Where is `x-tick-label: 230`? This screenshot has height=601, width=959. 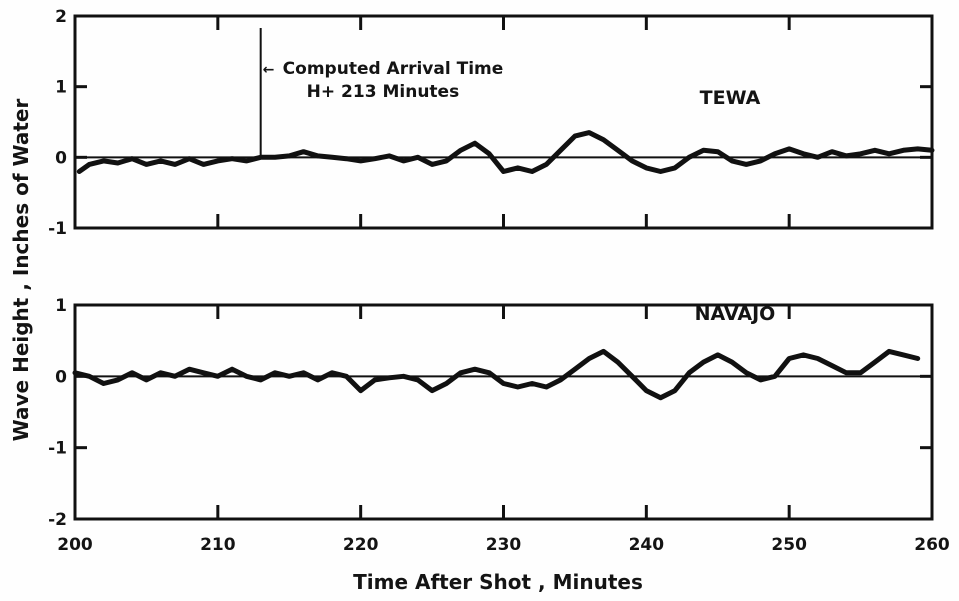
x-tick-label: 230 is located at coordinates (504, 545).